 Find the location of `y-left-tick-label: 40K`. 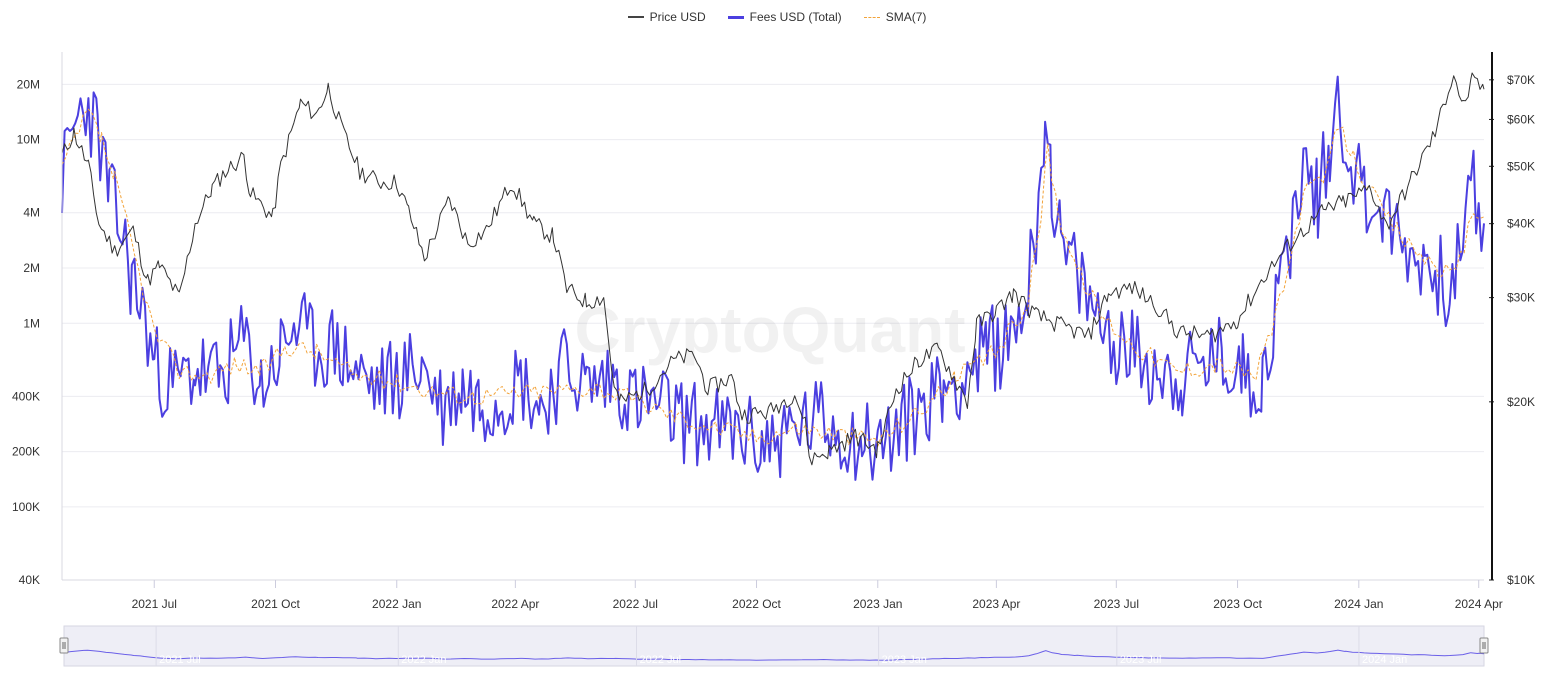

y-left-tick-label: 40K is located at coordinates (29, 580).